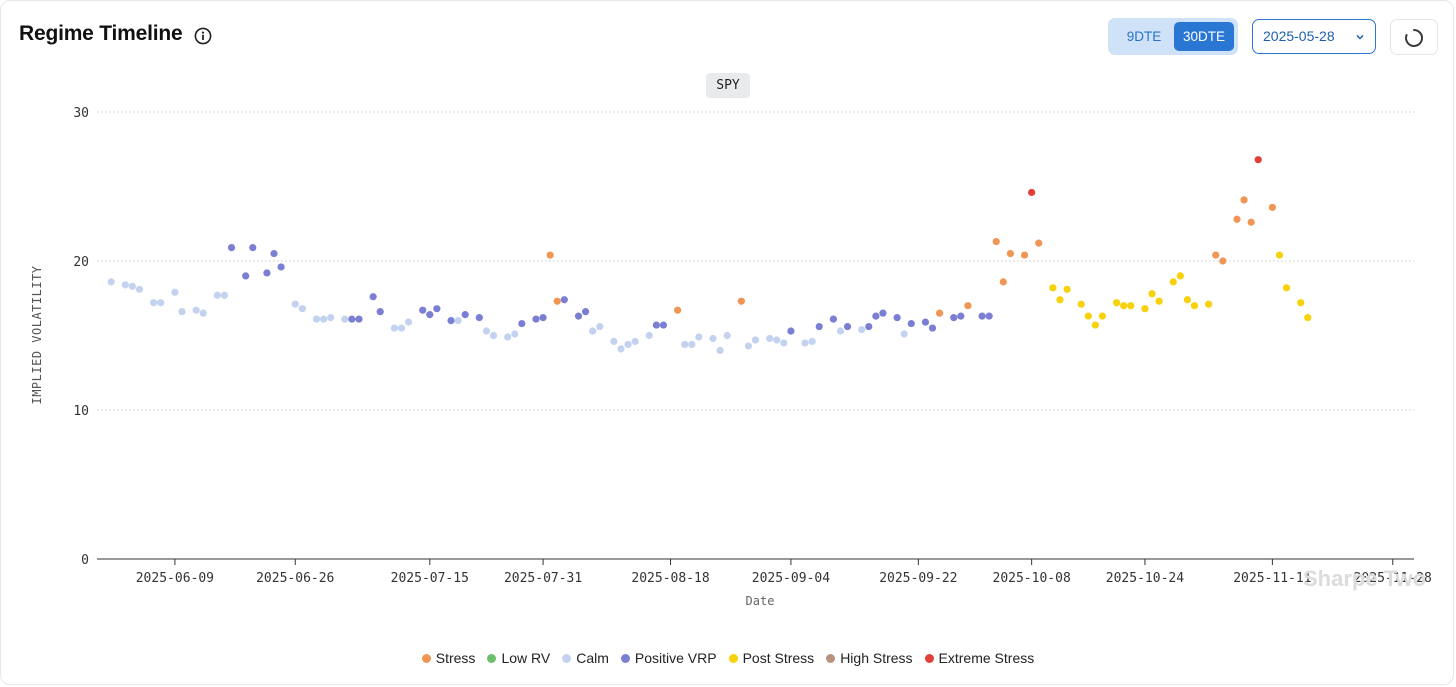 This screenshot has height=687, width=1456. Describe the element at coordinates (1145, 578) in the screenshot. I see `x-tick-label: 2025-10-24` at that location.